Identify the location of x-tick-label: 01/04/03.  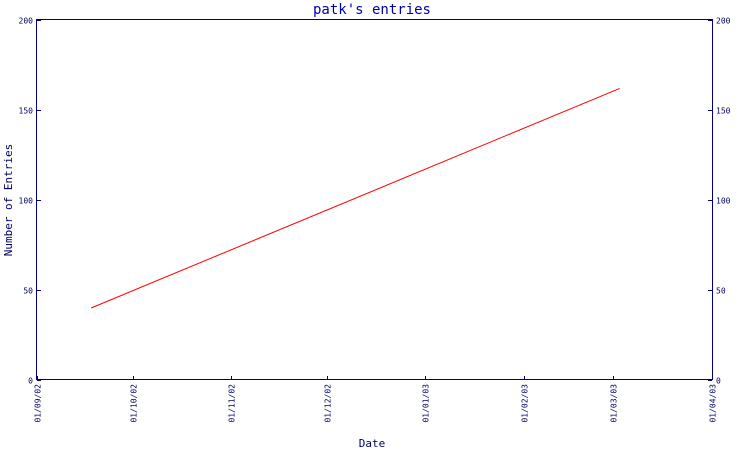
(713, 403).